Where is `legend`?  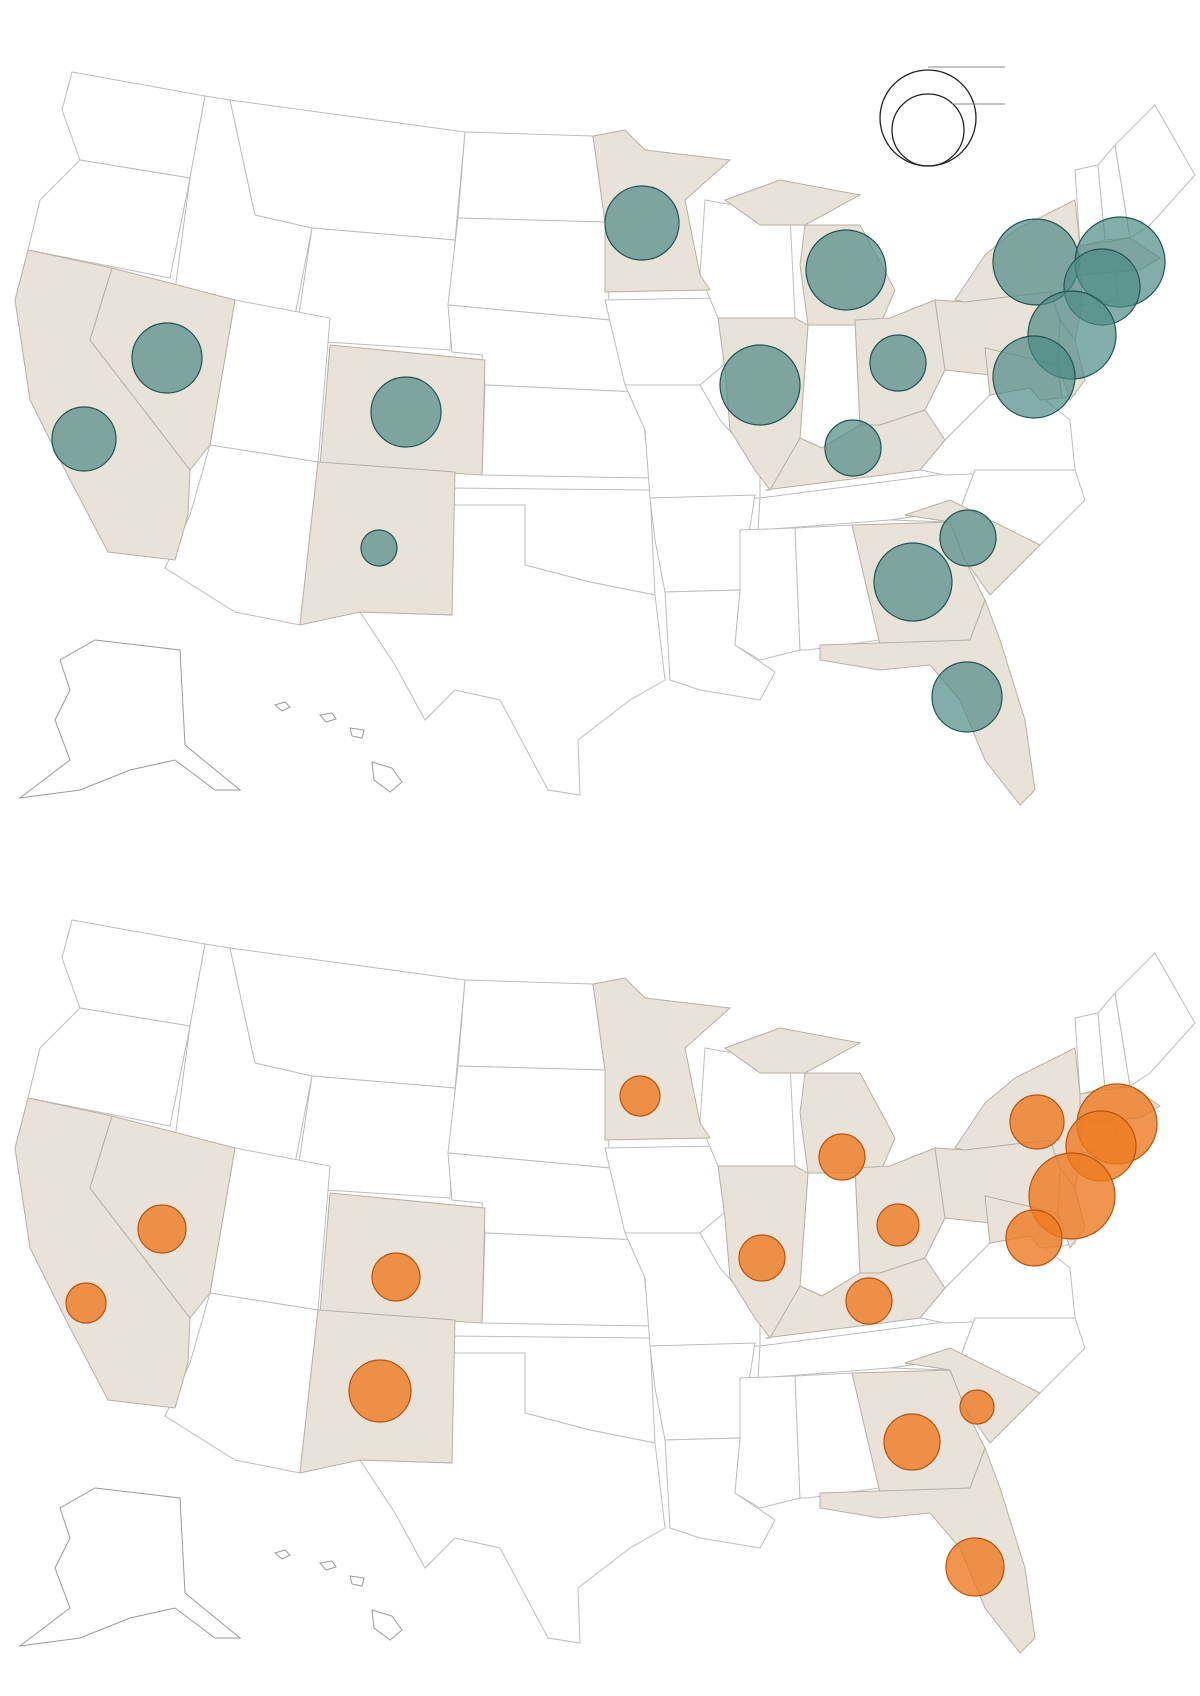 legend is located at coordinates (942, 116).